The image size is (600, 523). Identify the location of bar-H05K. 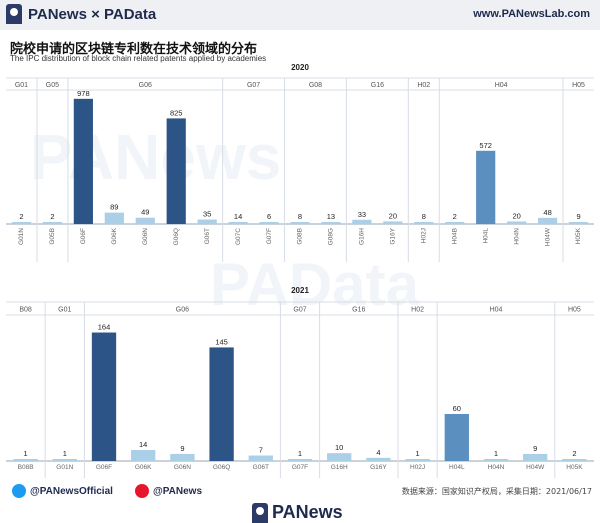
(574, 460).